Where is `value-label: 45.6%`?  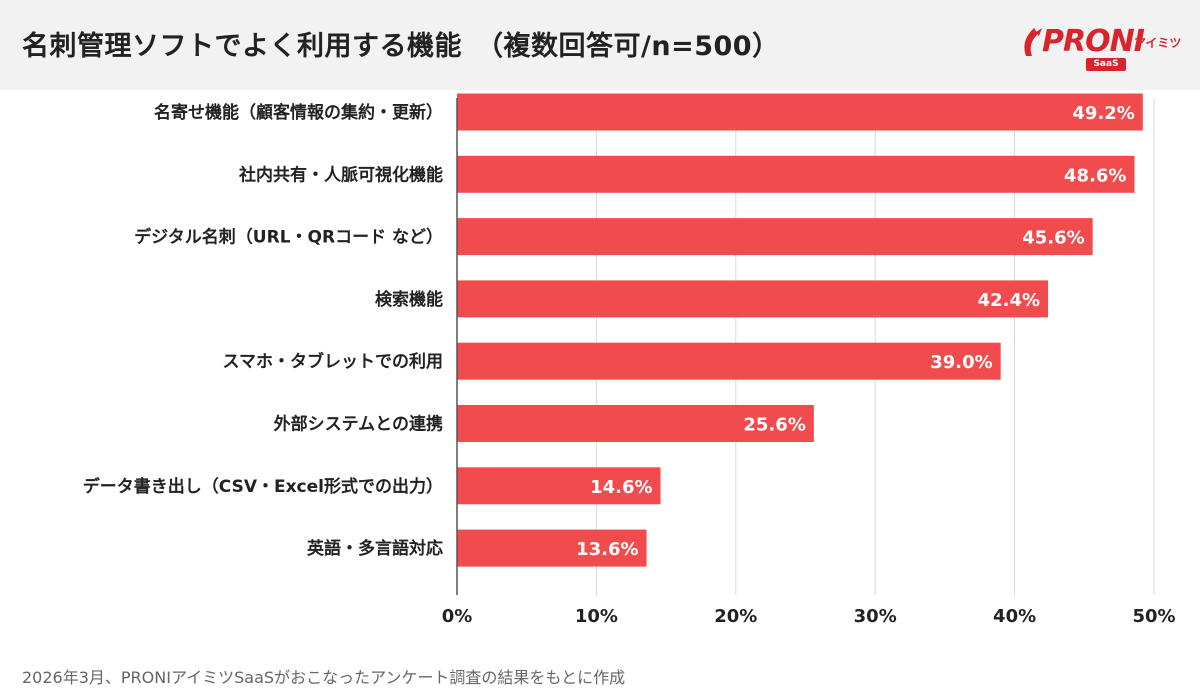 value-label: 45.6% is located at coordinates (1053, 238).